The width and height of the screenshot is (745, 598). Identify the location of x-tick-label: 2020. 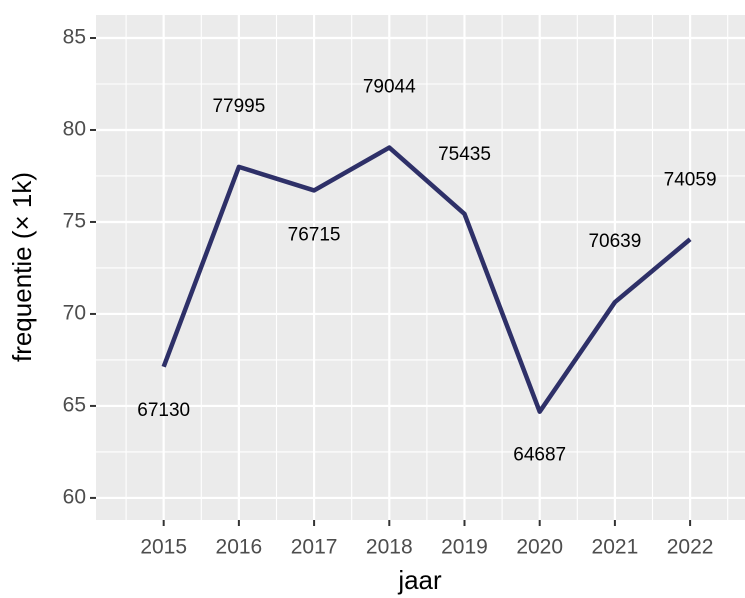
(539, 547).